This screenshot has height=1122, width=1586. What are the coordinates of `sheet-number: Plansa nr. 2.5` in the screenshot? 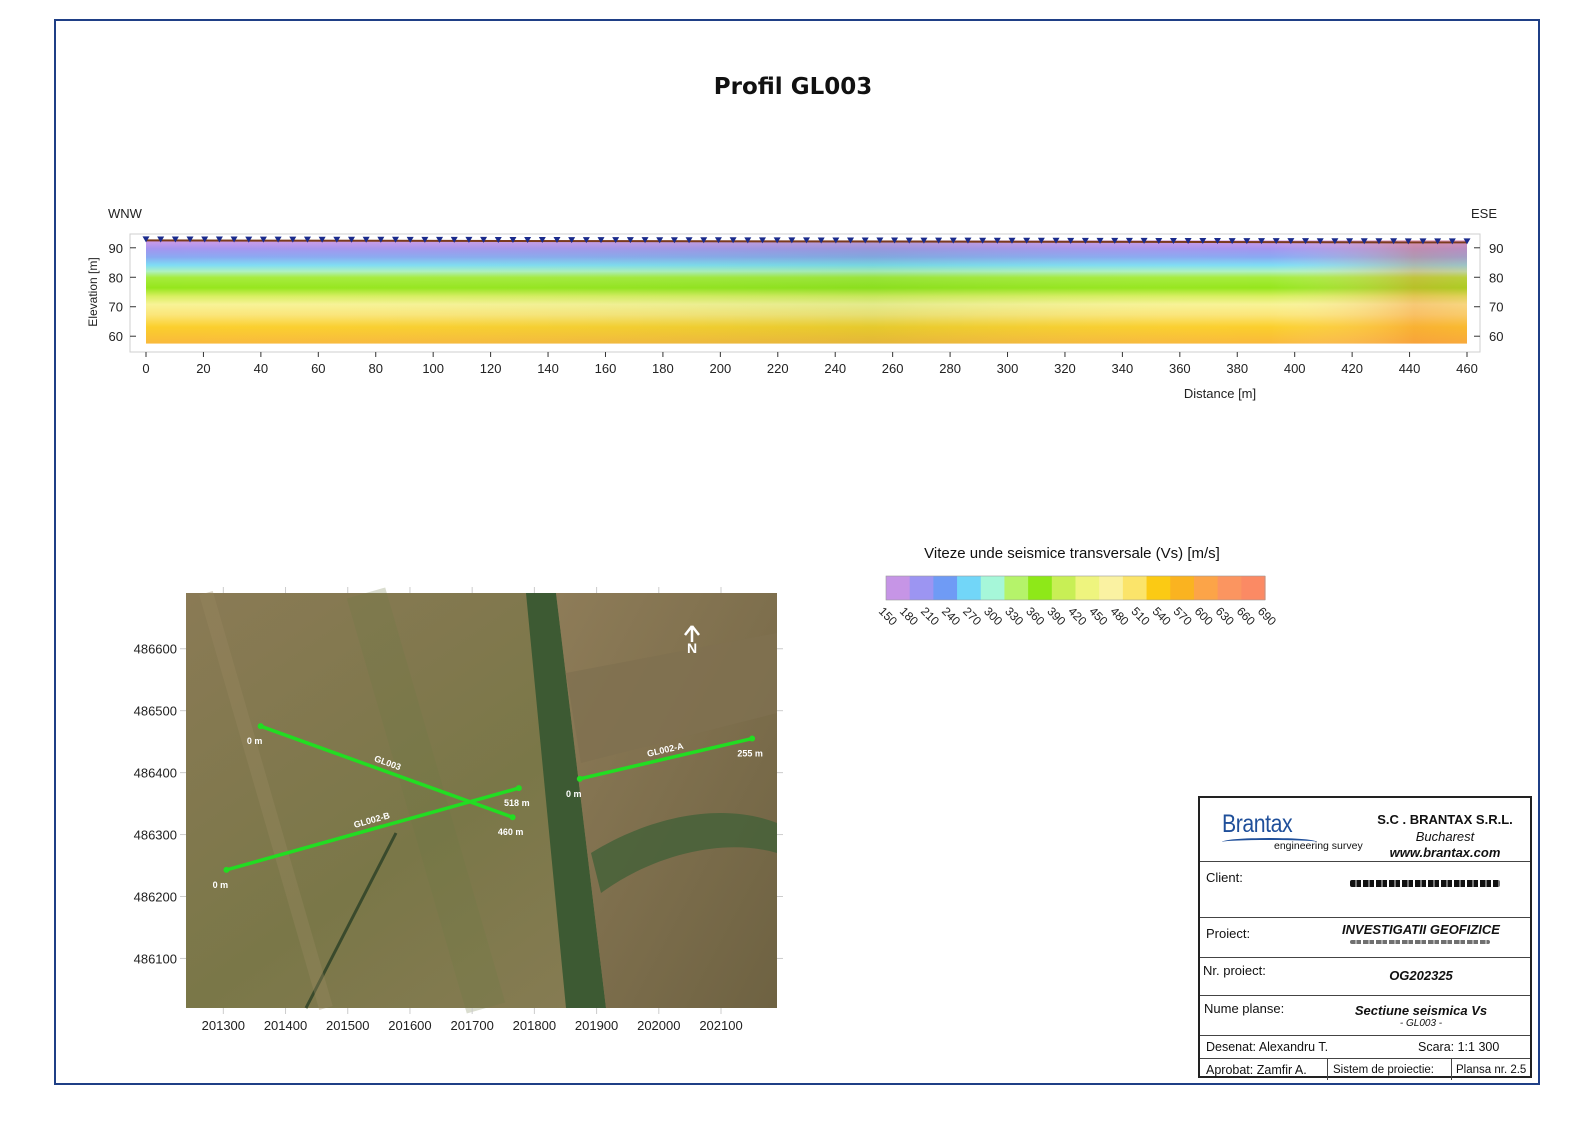 It's located at (1491, 1070).